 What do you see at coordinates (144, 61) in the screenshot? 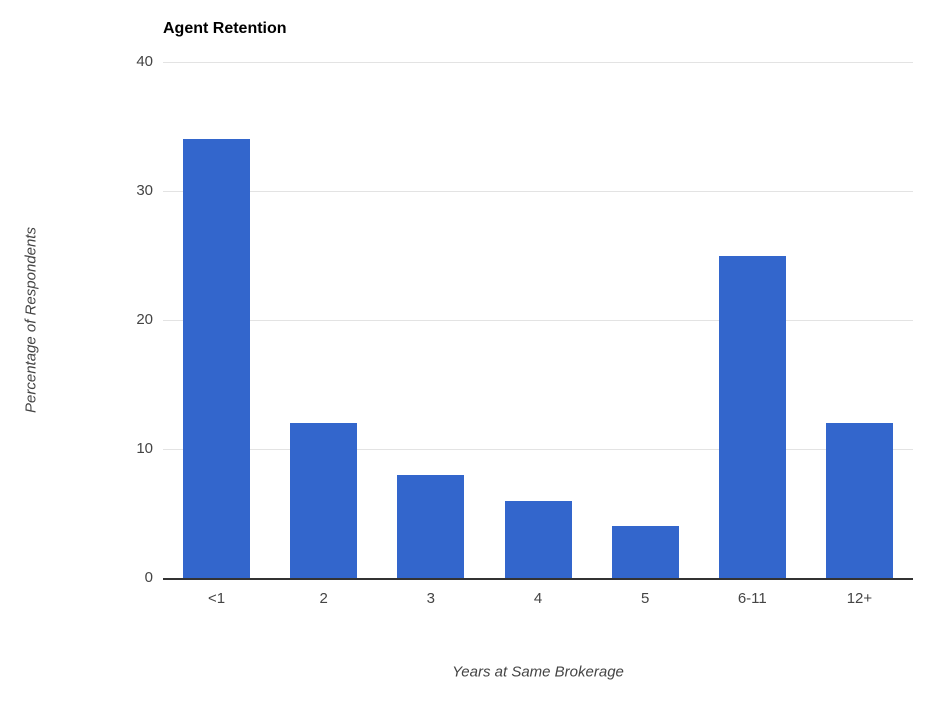
I see `y-tick-label: 40` at bounding box center [144, 61].